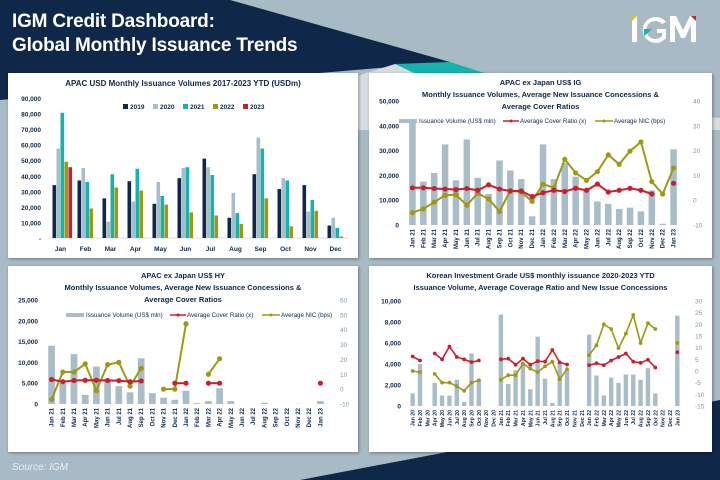  Describe the element at coordinates (131, 417) in the screenshot. I see `x-tick-label: Aug 21` at that location.